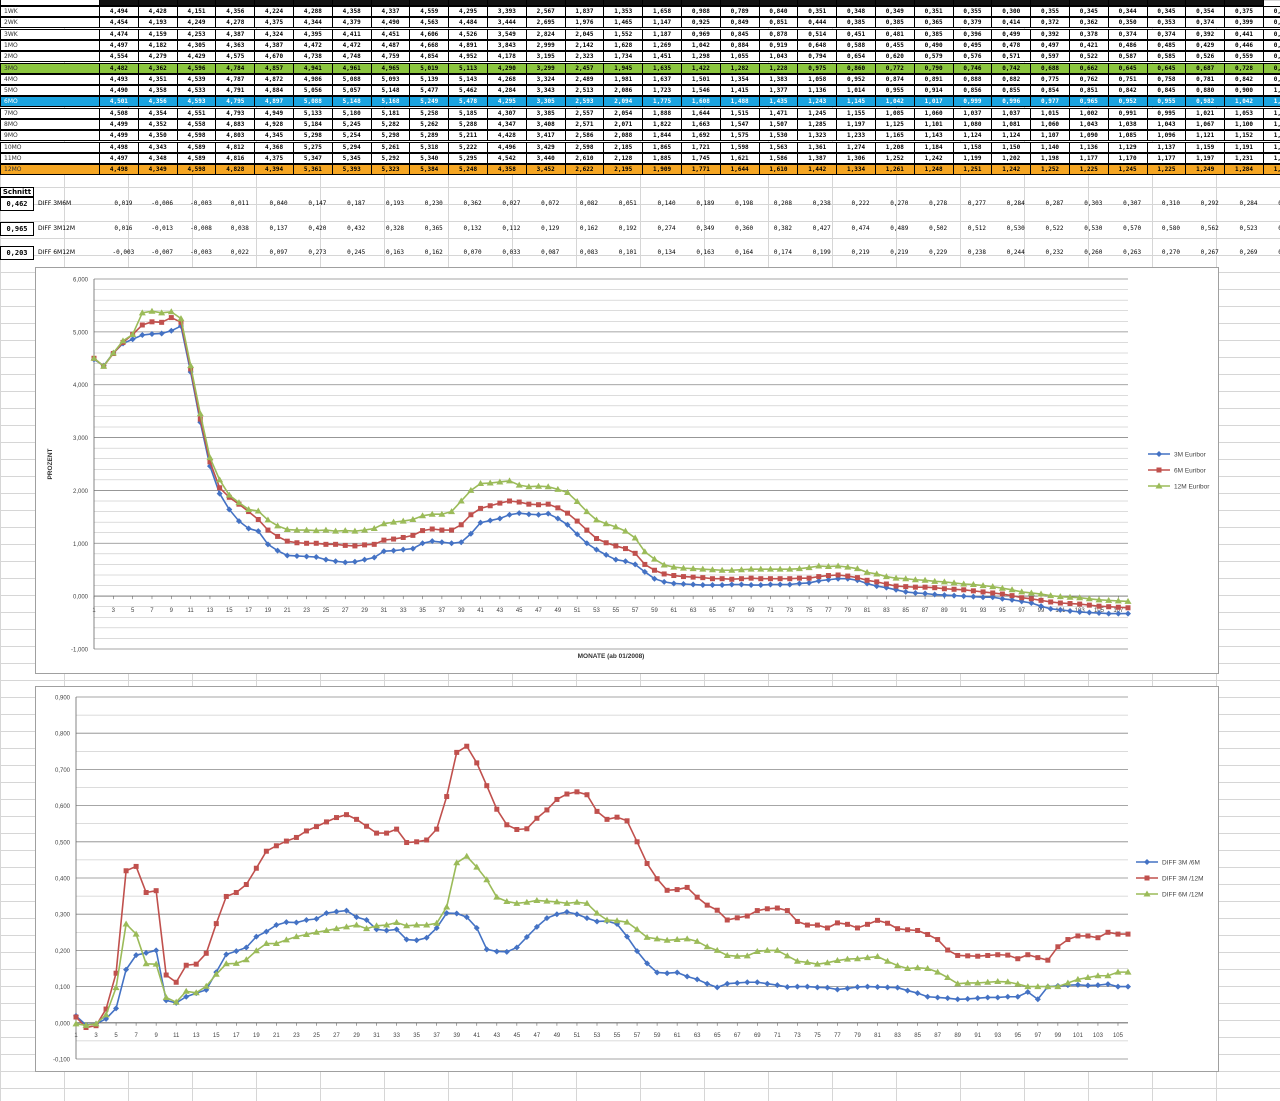  I want to click on table-cell: 2,195, so click(624, 170).